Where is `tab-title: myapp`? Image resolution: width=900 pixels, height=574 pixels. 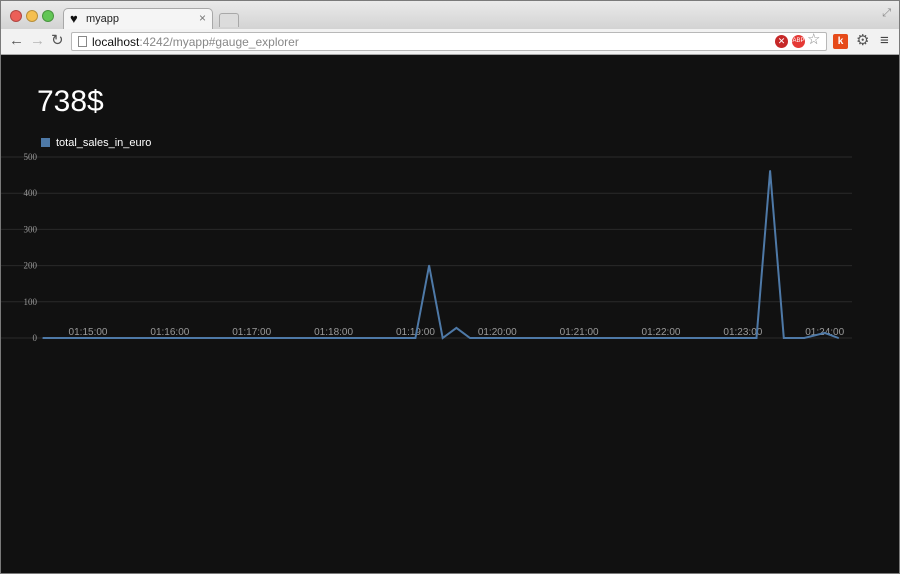 tab-title: myapp is located at coordinates (103, 19).